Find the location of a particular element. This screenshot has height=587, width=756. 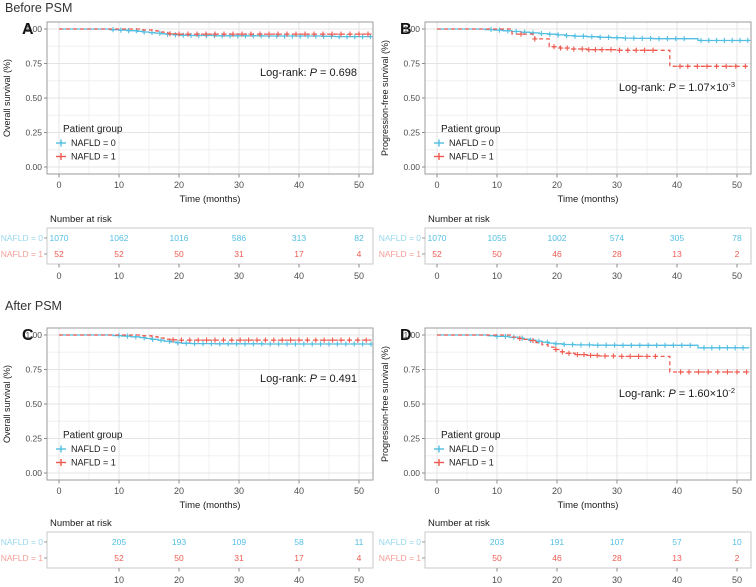

y-tick-label: 0.50 is located at coordinates (411, 404).